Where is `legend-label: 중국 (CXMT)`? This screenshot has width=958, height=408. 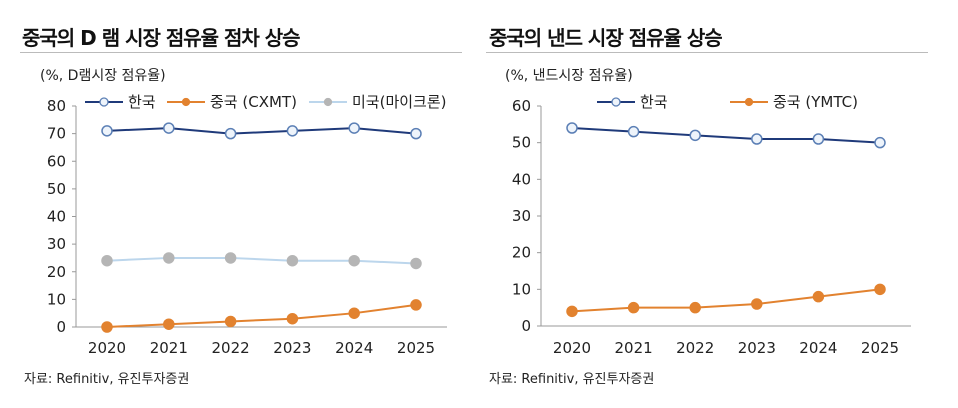 legend-label: 중국 (CXMT) is located at coordinates (253, 102).